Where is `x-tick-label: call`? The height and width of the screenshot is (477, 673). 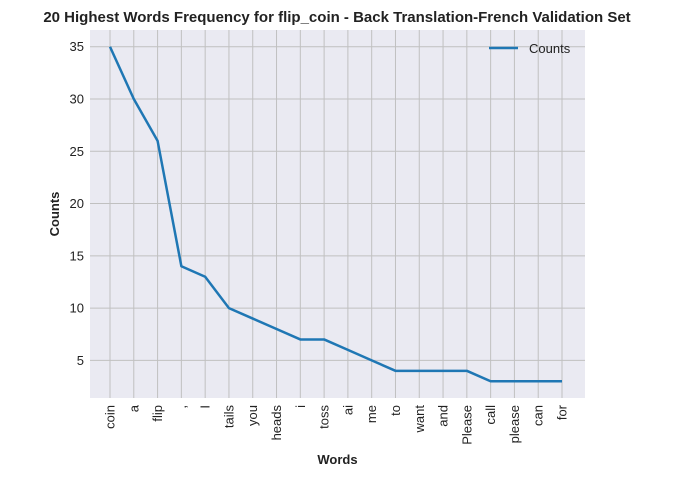 x-tick-label: call is located at coordinates (490, 415).